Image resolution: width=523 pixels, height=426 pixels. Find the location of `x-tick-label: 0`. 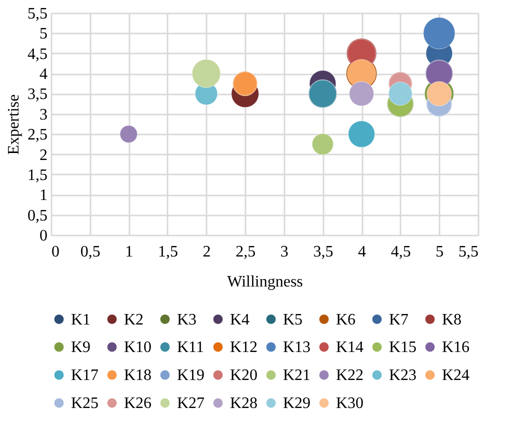

x-tick-label: 0 is located at coordinates (56, 252).